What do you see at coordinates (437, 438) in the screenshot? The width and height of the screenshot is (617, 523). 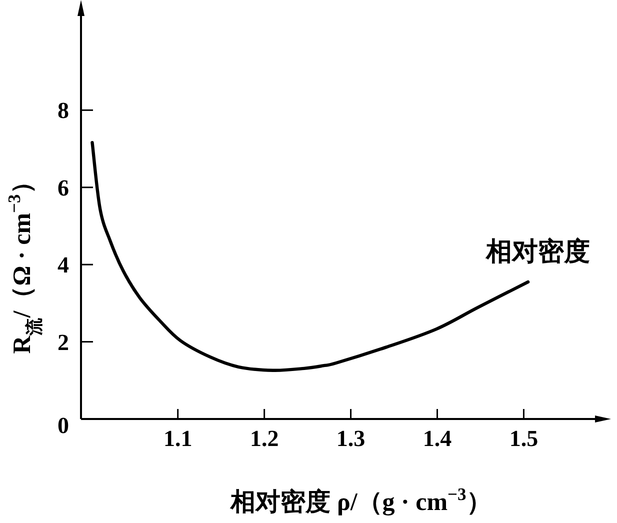 I see `x-tick-label: 1.4` at bounding box center [437, 438].